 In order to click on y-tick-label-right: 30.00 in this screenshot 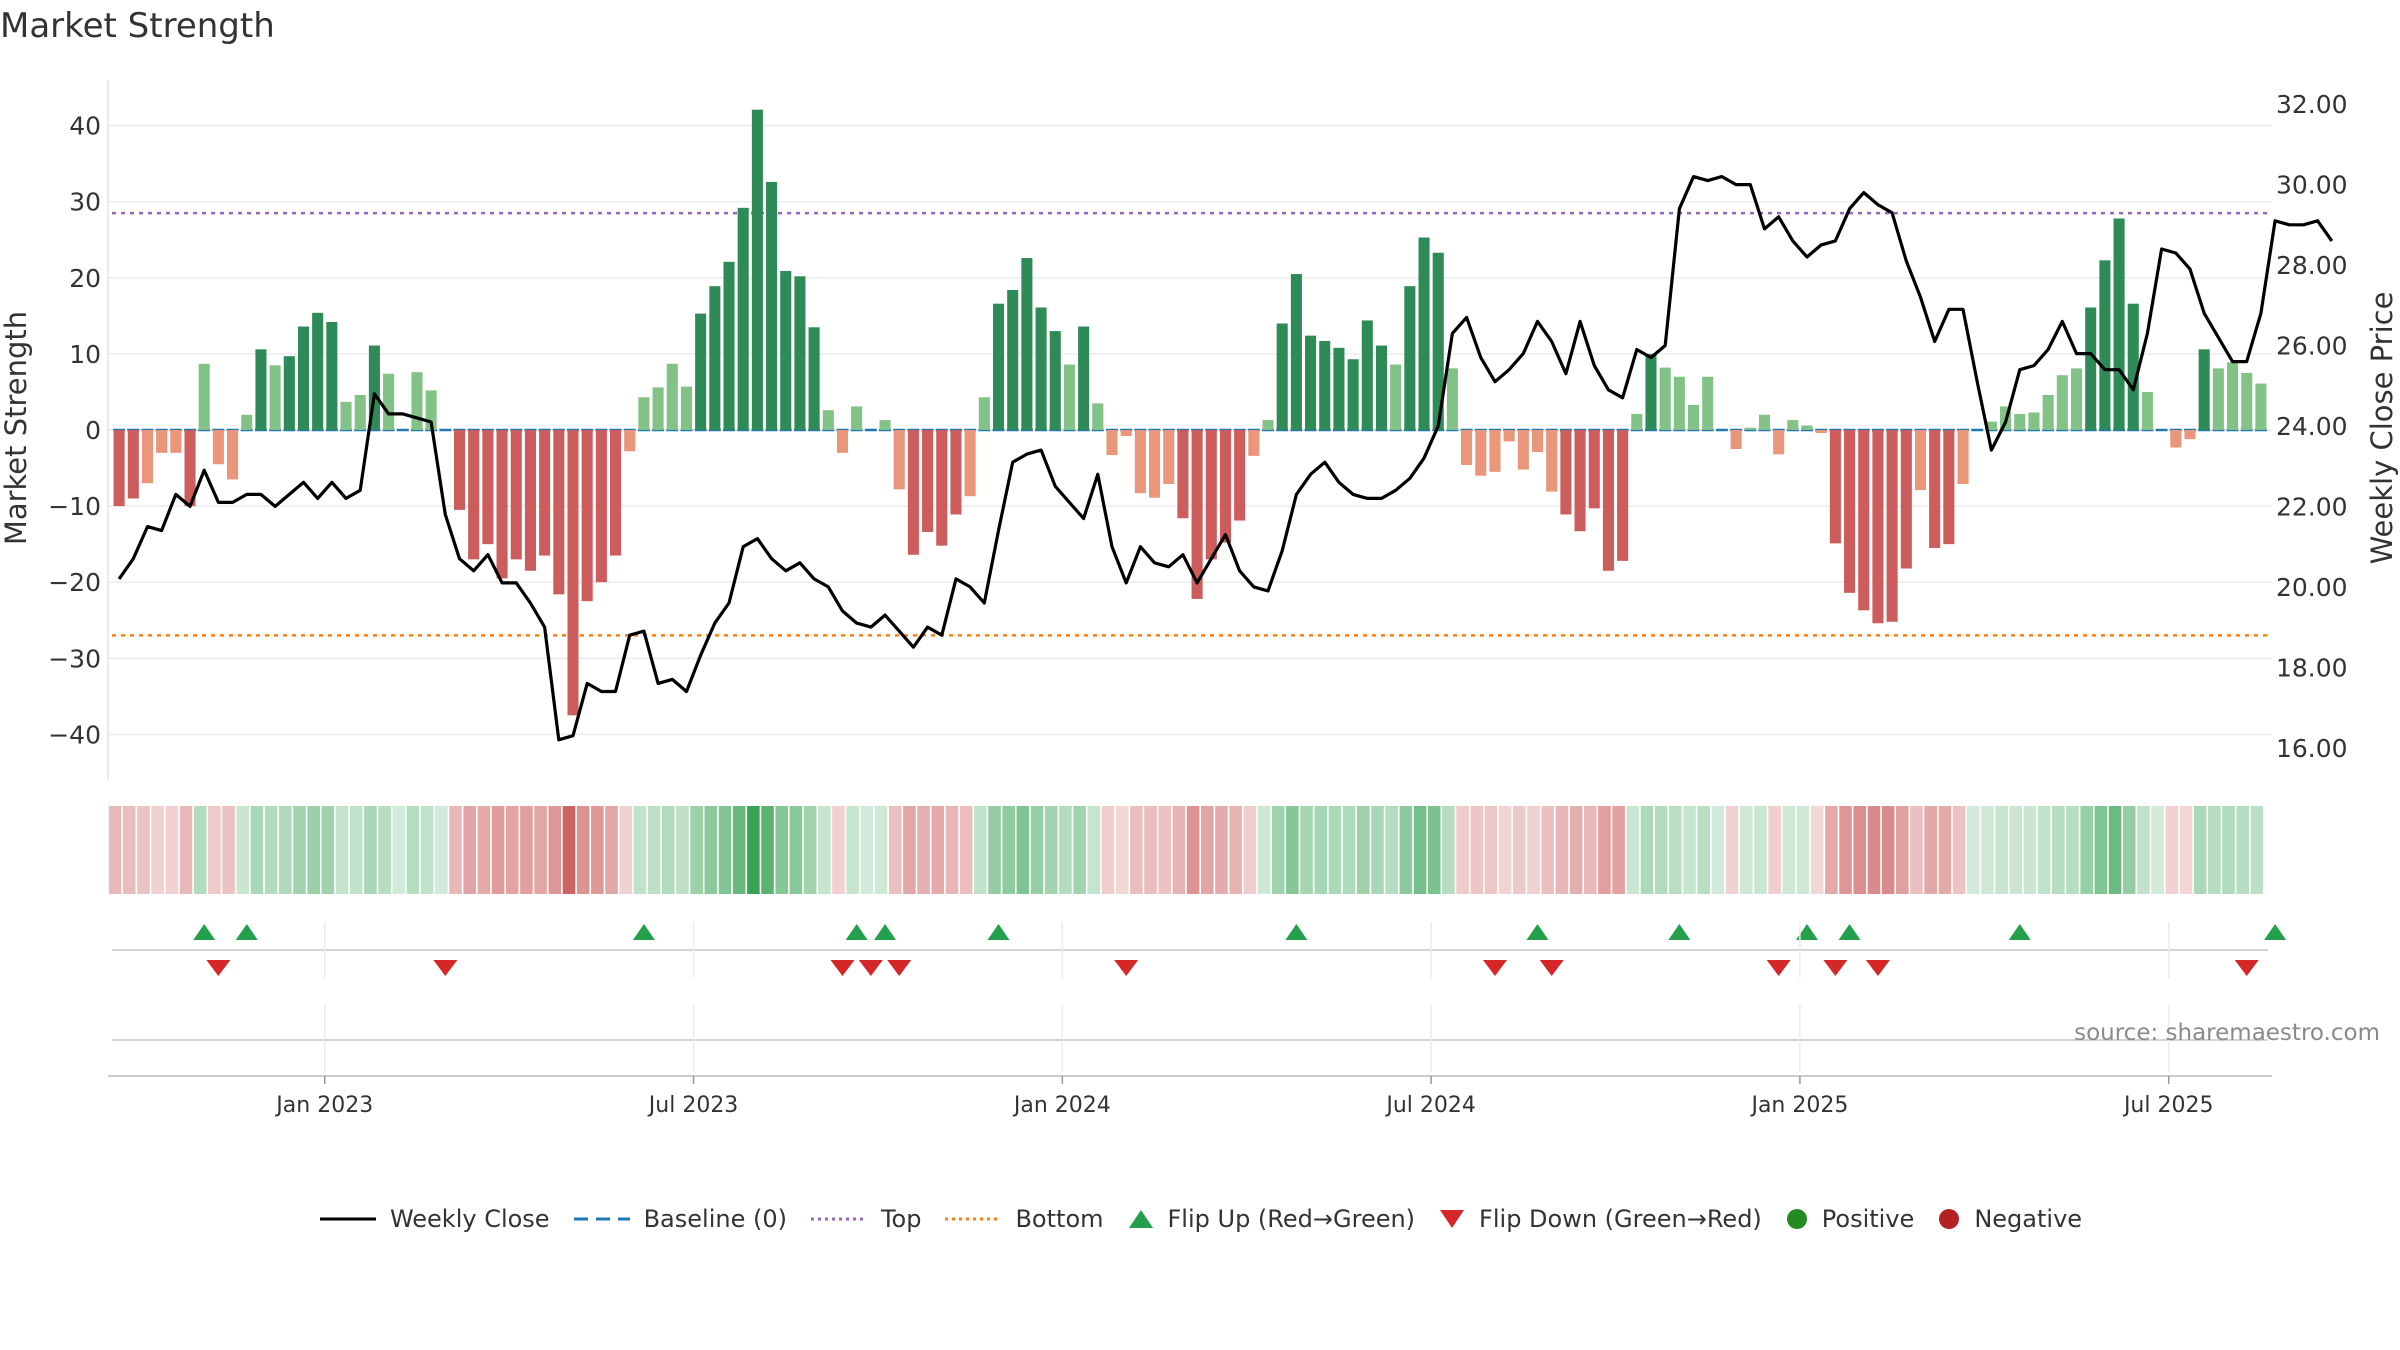, I will do `click(2312, 185)`.